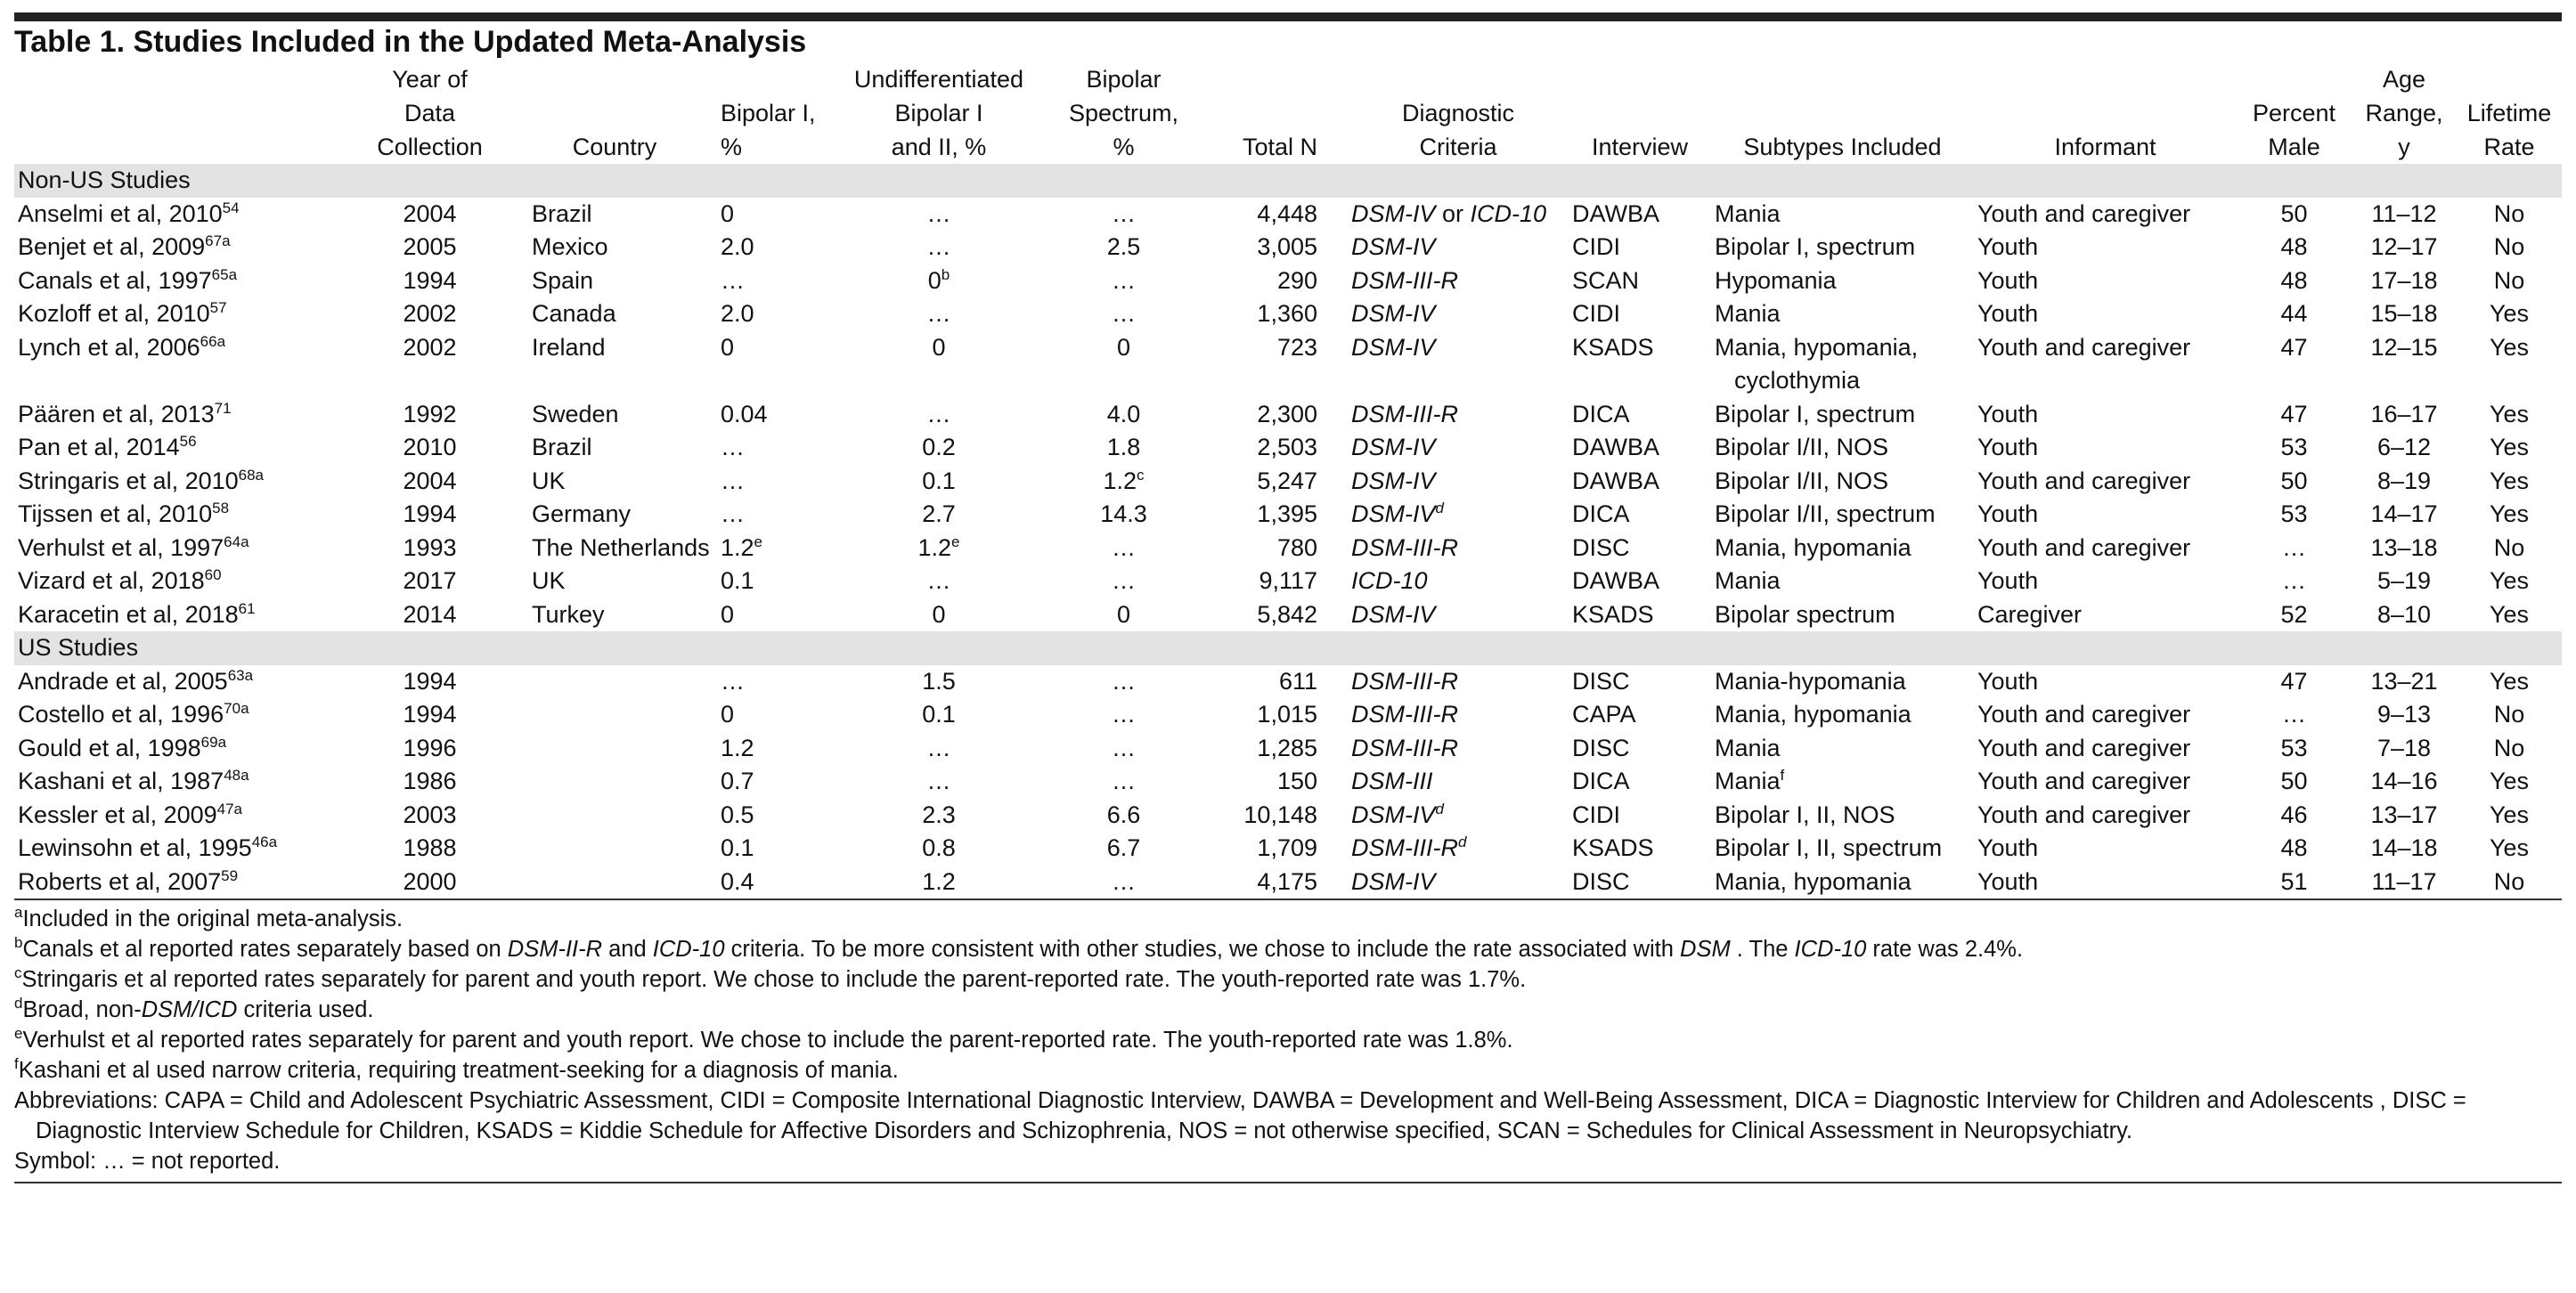 This screenshot has height=1293, width=2576. I want to click on table-cell: 48, so click(2294, 247).